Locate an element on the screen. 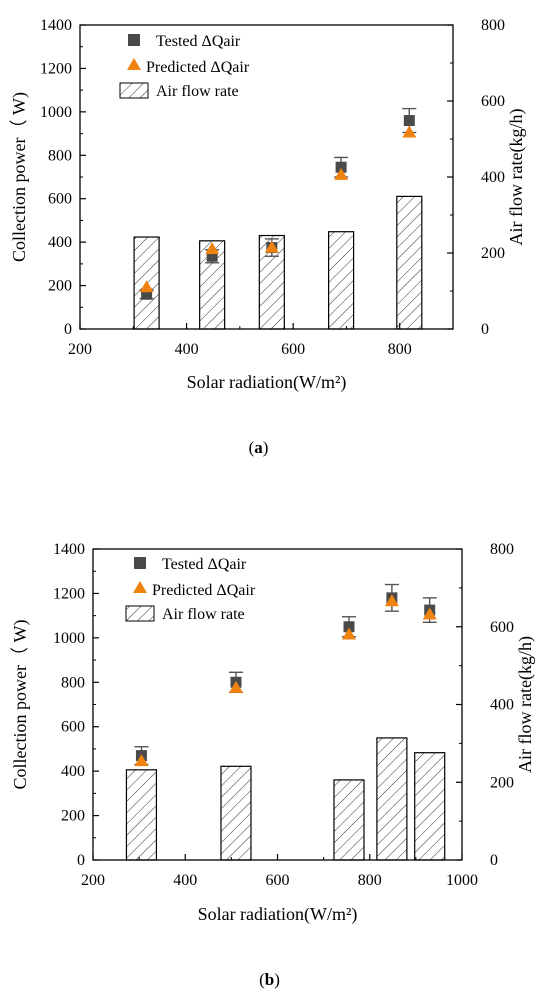 This screenshot has width=550, height=1001. x-tick-label: 1000 is located at coordinates (462, 880).